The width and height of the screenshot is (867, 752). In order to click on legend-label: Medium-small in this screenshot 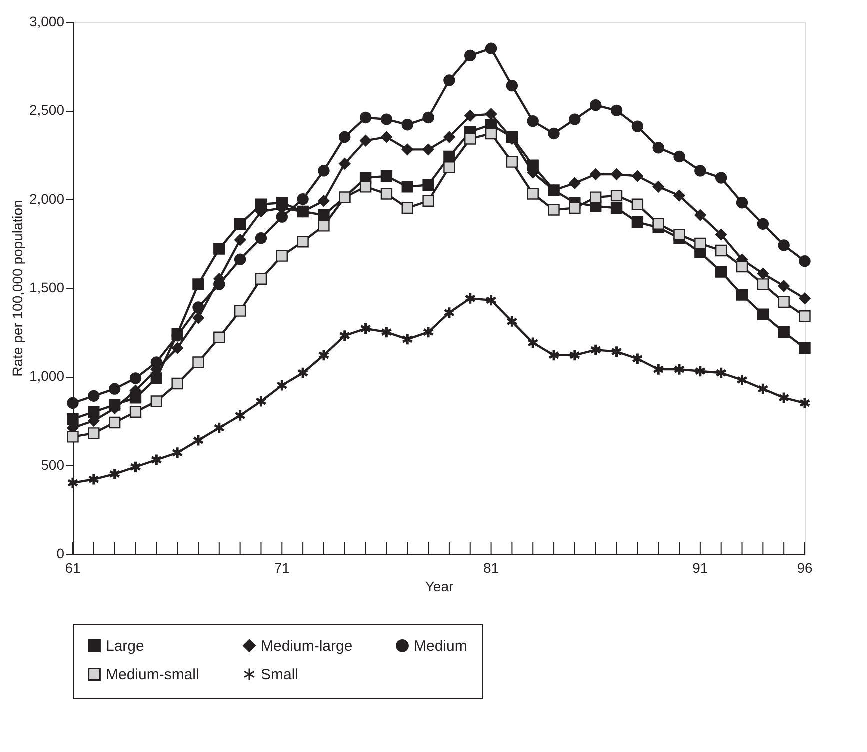, I will do `click(153, 675)`.